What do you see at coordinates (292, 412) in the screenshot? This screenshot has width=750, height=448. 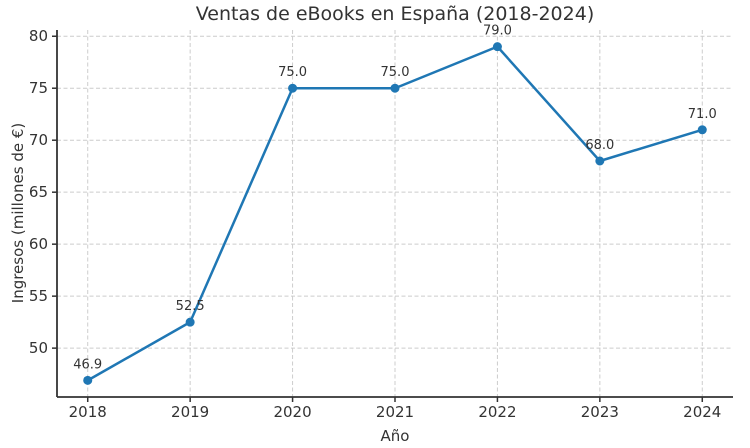 I see `x-tick-label: 2020` at bounding box center [292, 412].